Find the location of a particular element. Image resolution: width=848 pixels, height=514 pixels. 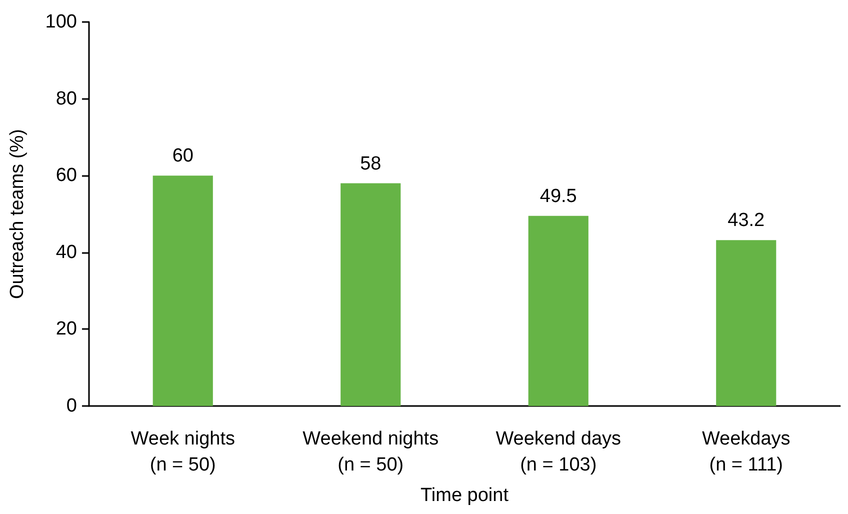

x-tick-label: Weekdays (n = 111) is located at coordinates (746, 452).